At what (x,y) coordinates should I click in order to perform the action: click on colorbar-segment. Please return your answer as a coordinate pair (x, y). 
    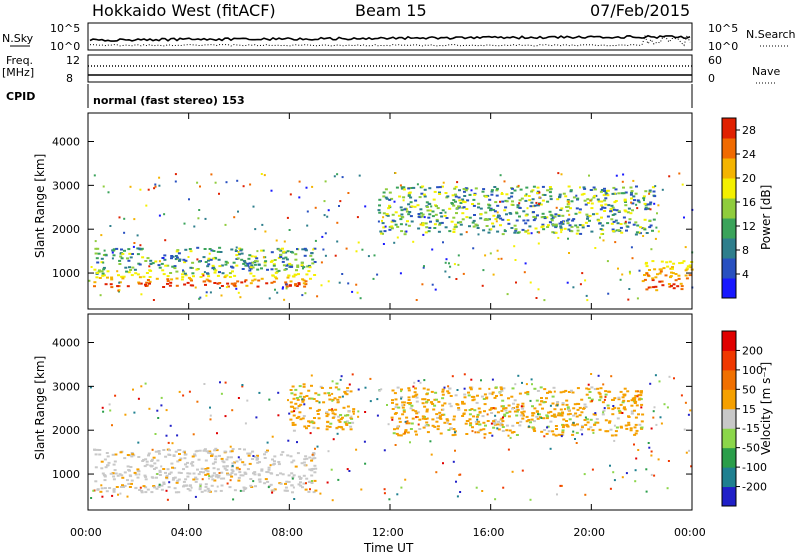
    Looking at the image, I should click on (729, 248).